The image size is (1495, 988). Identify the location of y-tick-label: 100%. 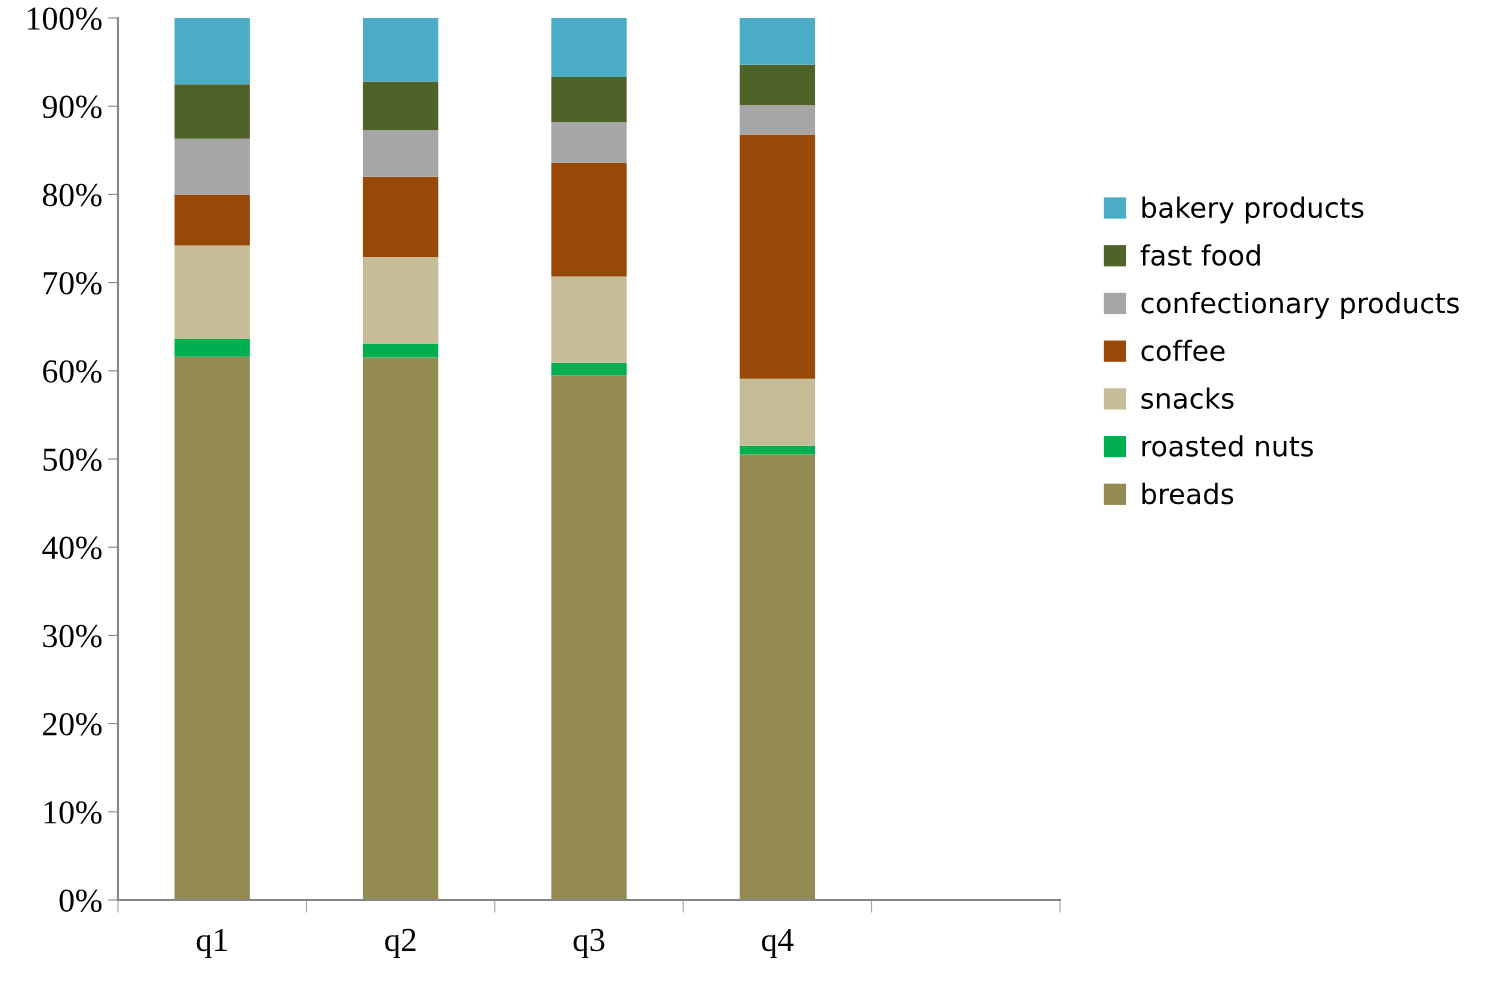
(64, 18).